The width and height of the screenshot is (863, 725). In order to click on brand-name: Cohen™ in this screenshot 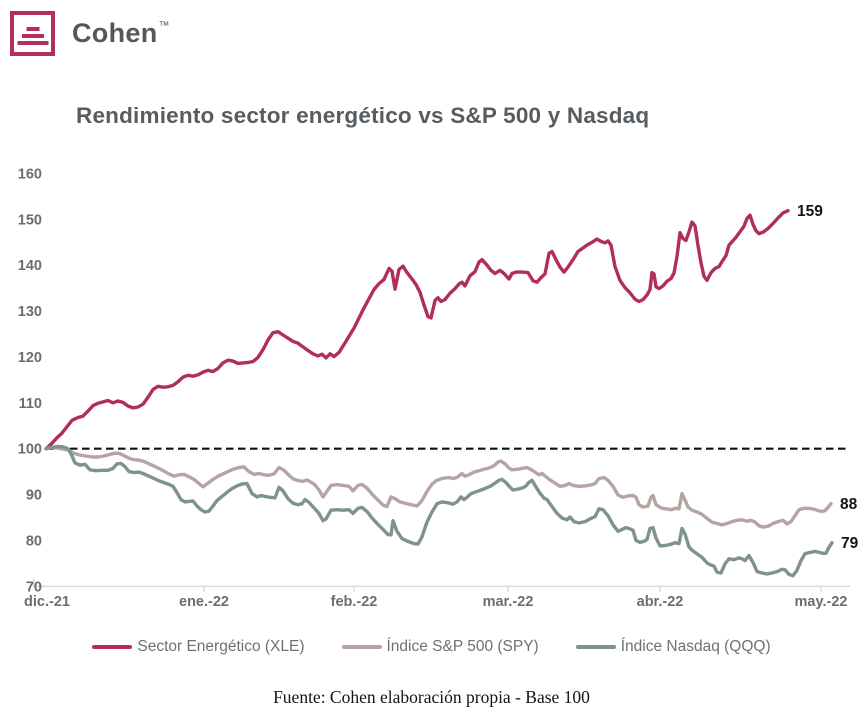, I will do `click(121, 33)`.